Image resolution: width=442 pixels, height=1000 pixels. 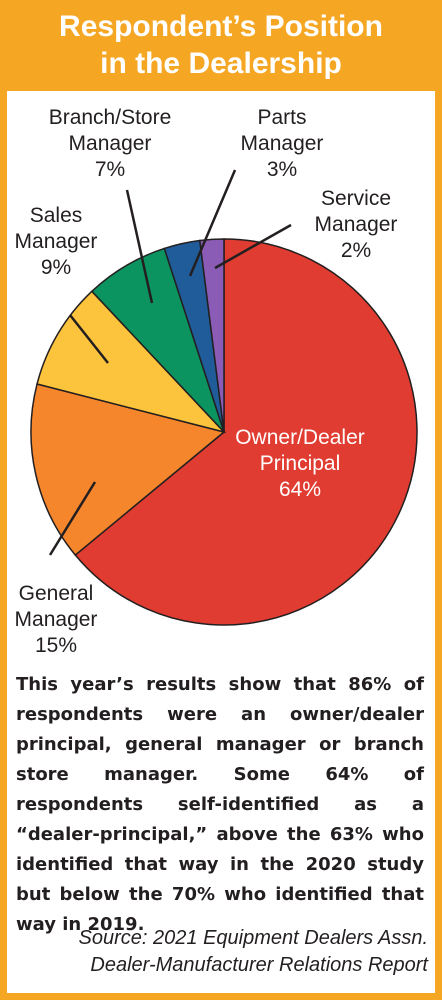 I want to click on chart-title-line-2: in the Dealership, so click(x=221, y=63).